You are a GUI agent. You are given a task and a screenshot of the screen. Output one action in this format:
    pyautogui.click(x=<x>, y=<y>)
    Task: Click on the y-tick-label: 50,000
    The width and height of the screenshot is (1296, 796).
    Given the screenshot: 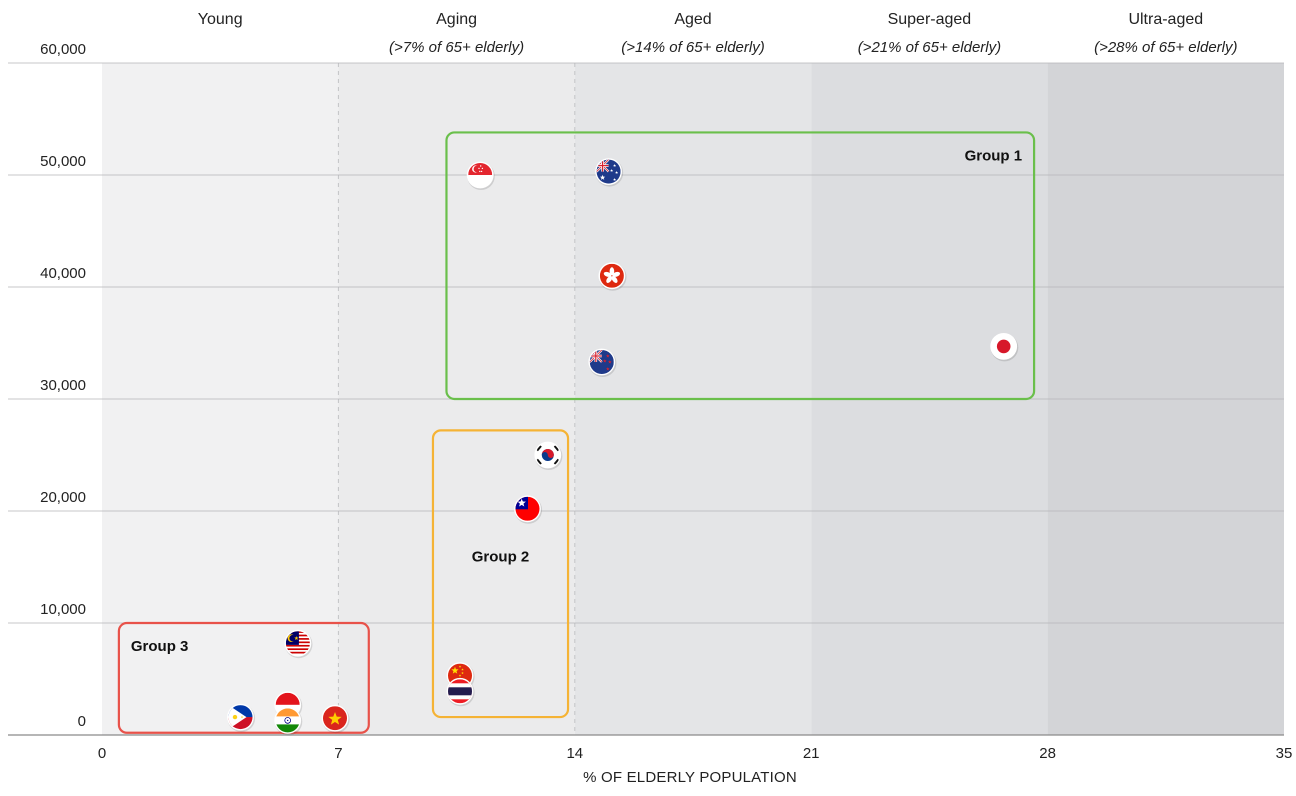 What is the action you would take?
    pyautogui.click(x=63, y=161)
    